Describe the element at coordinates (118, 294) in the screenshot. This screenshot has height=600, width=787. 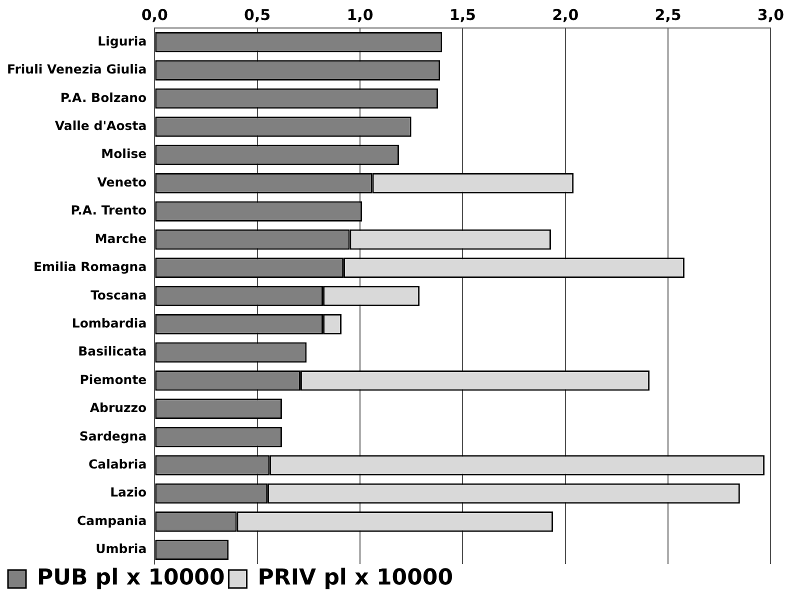
I see `y-tick-label: Toscana` at that location.